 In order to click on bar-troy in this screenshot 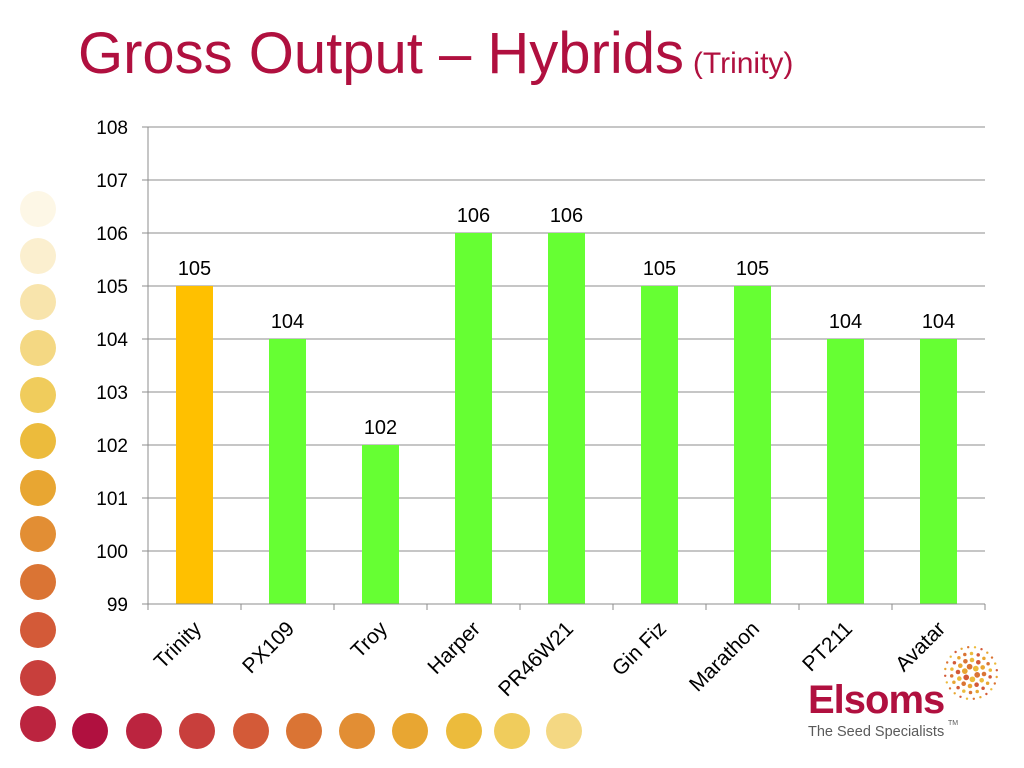, I will do `click(380, 524)`.